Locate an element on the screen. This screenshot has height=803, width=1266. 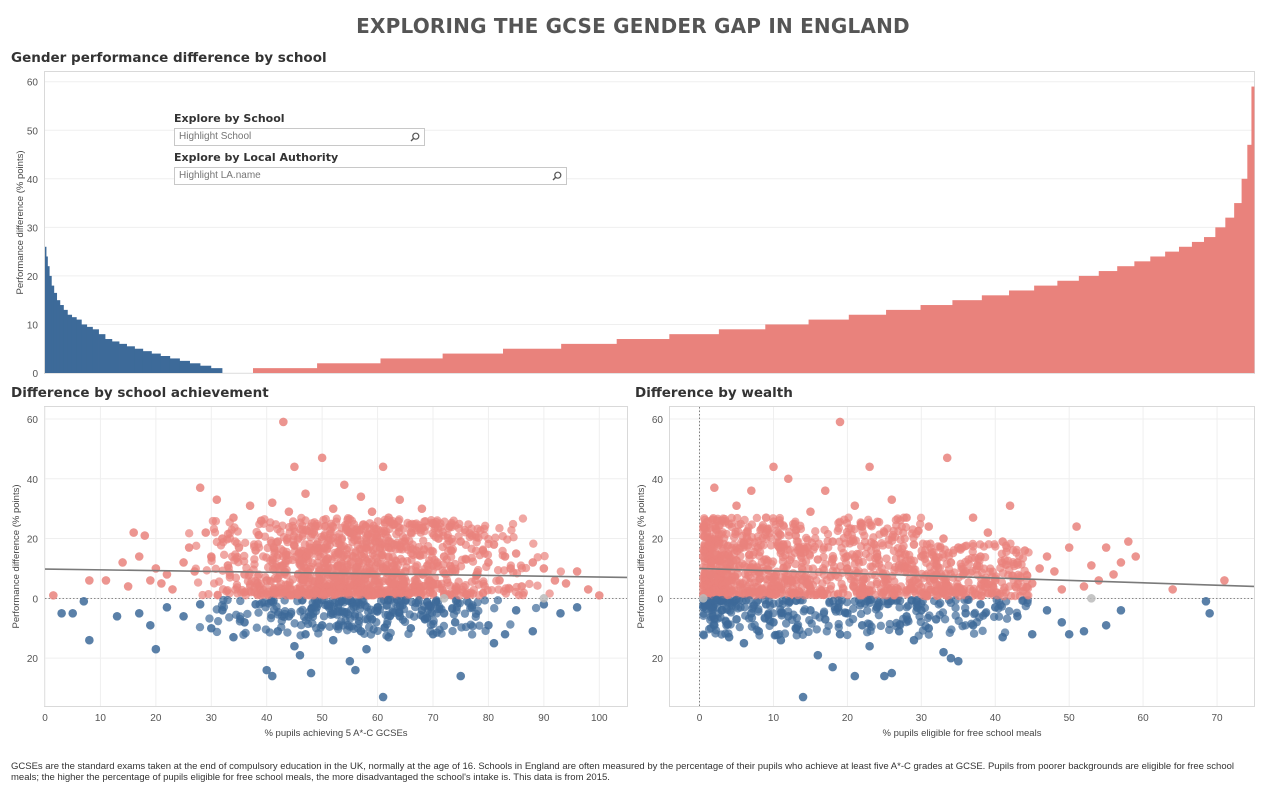
la-search-input is located at coordinates (348, 175).